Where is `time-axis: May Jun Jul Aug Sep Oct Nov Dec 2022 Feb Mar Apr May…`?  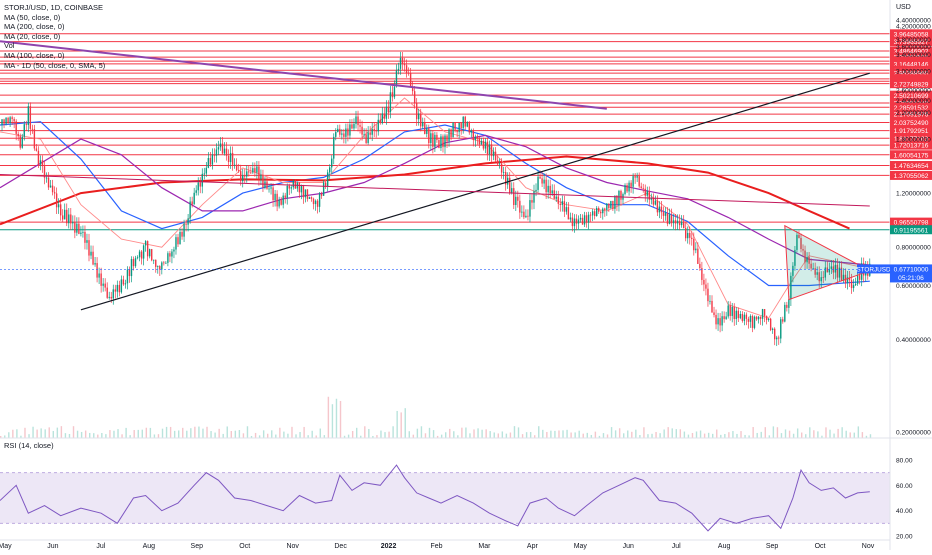
time-axis: May Jun Jul Aug Sep Oct Nov Dec 2022 Feb Mar Apr May… is located at coordinates (445, 544).